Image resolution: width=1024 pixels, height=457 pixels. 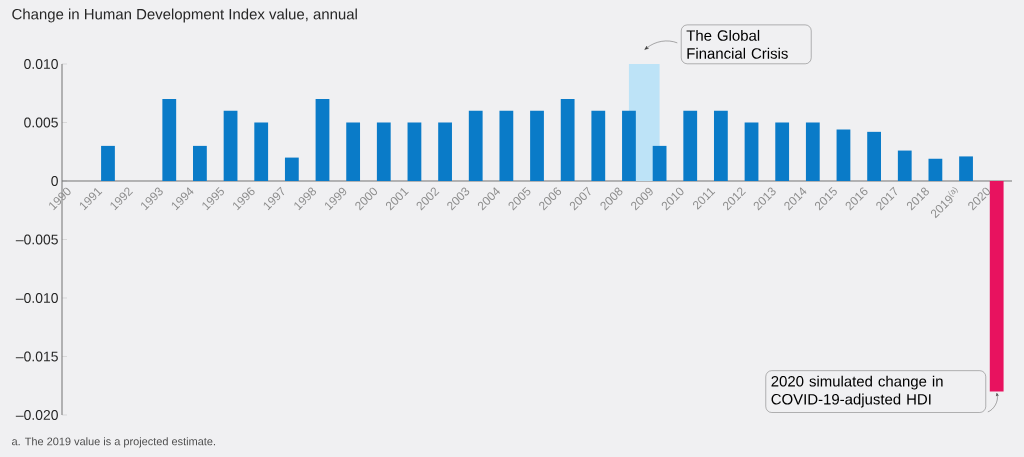 What do you see at coordinates (36, 356) in the screenshot?
I see `y-tick-label: –0.015` at bounding box center [36, 356].